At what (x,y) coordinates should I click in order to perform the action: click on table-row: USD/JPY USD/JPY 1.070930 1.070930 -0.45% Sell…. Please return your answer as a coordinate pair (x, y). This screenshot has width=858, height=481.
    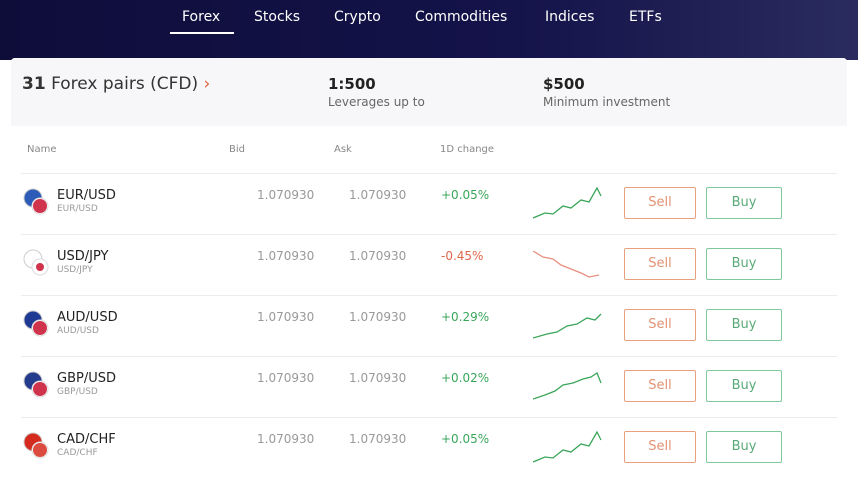
    Looking at the image, I should click on (429, 265).